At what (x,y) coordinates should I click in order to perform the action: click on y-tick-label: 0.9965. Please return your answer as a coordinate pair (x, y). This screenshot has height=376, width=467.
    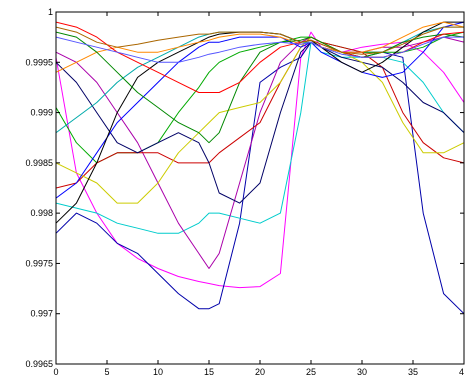
    Looking at the image, I should click on (39, 364).